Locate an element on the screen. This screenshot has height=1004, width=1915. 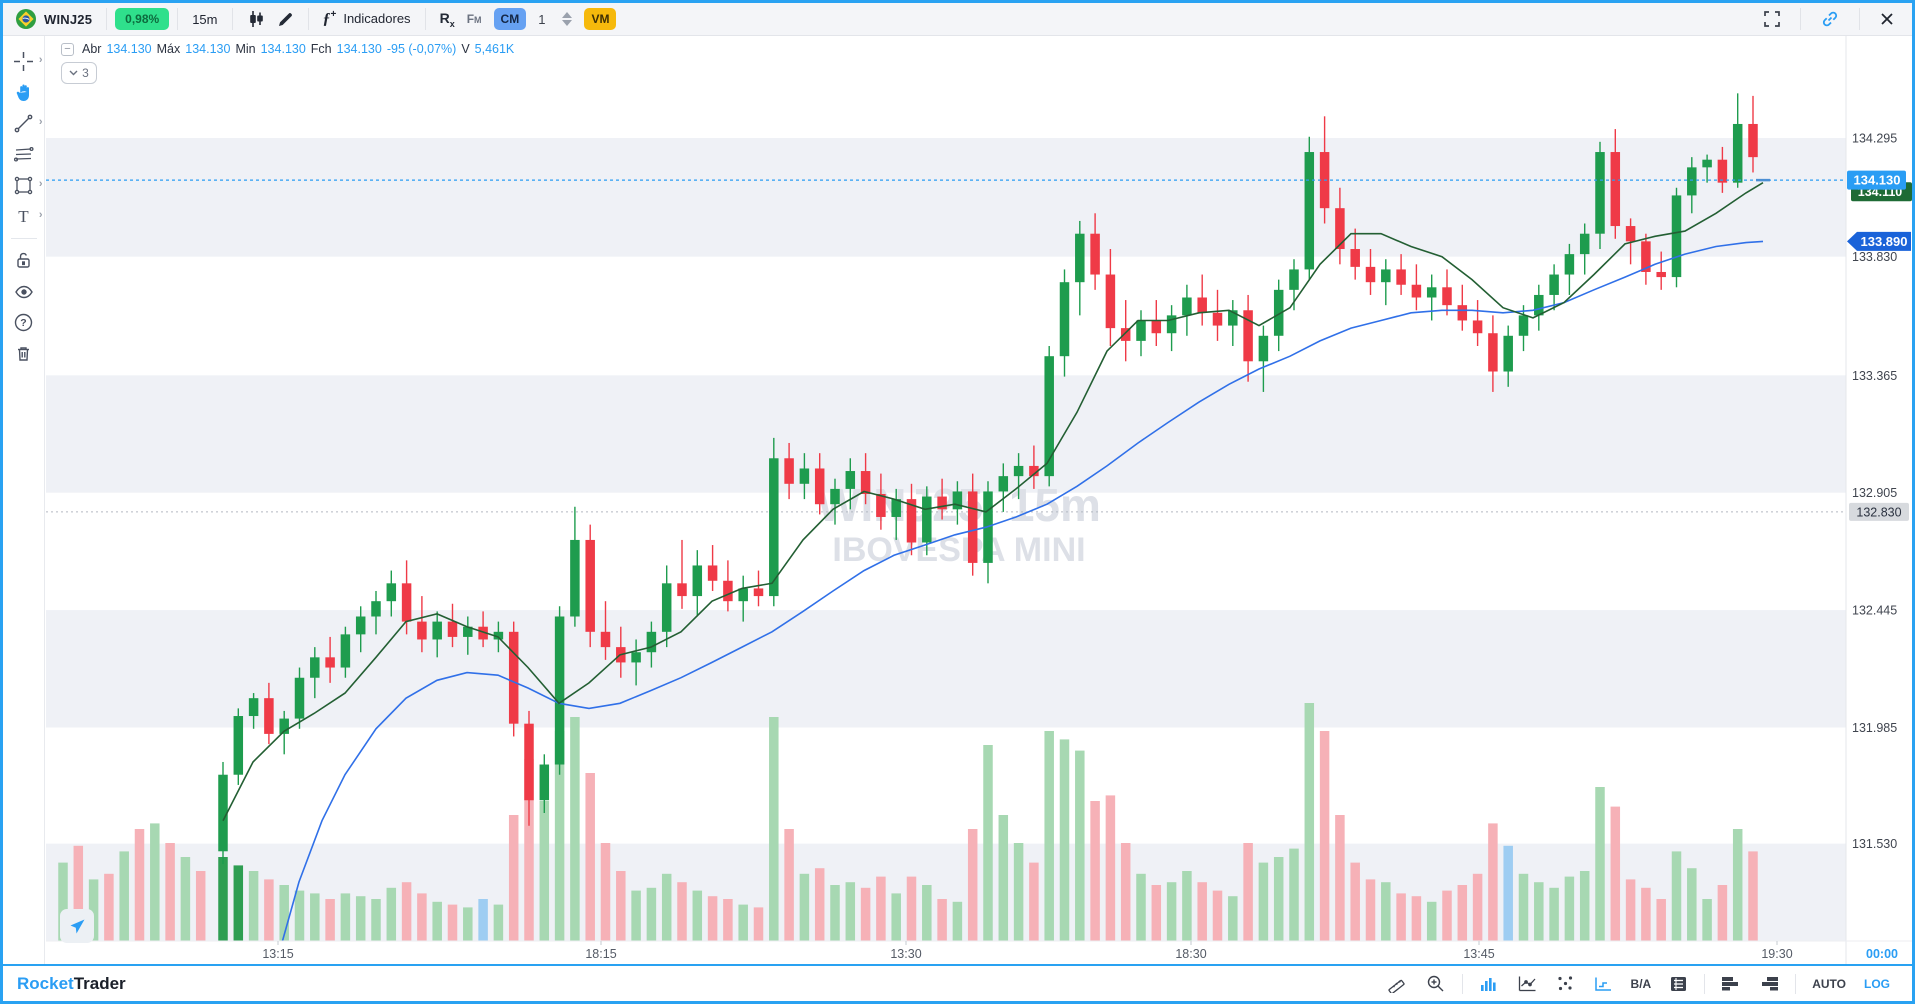
brand-logo: RocketTrader is located at coordinates (71, 984).